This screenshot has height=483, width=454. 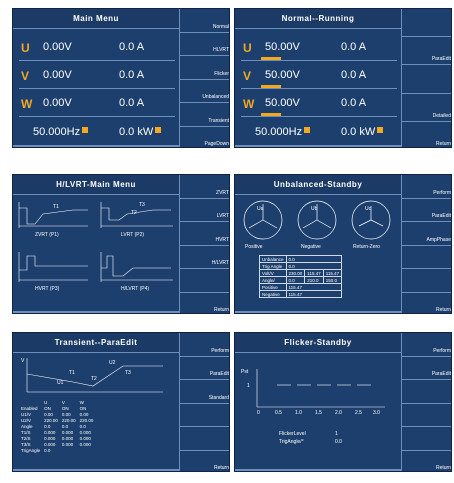 What do you see at coordinates (260, 209) in the screenshot?
I see `phasor-label: Ua` at bounding box center [260, 209].